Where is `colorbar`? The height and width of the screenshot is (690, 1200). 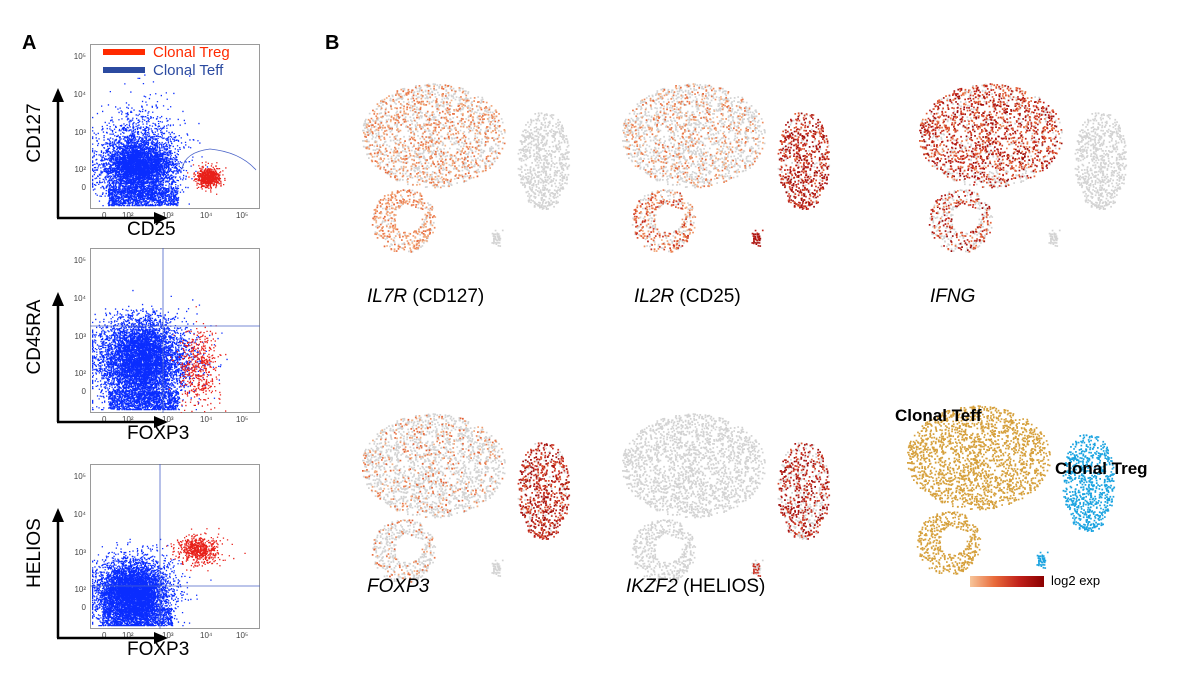 colorbar is located at coordinates (1007, 581).